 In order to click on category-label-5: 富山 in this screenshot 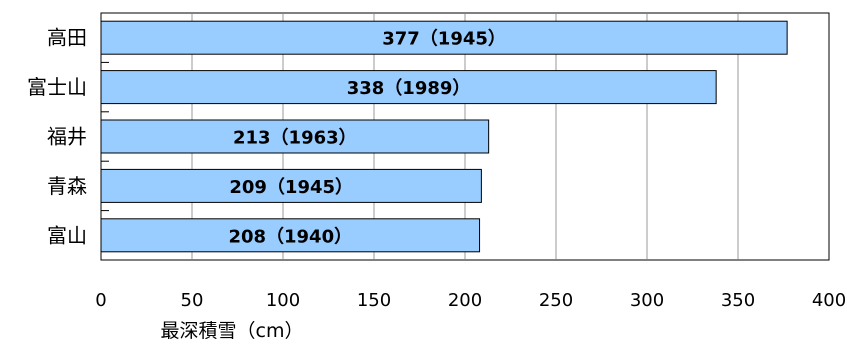, I will do `click(67, 235)`.